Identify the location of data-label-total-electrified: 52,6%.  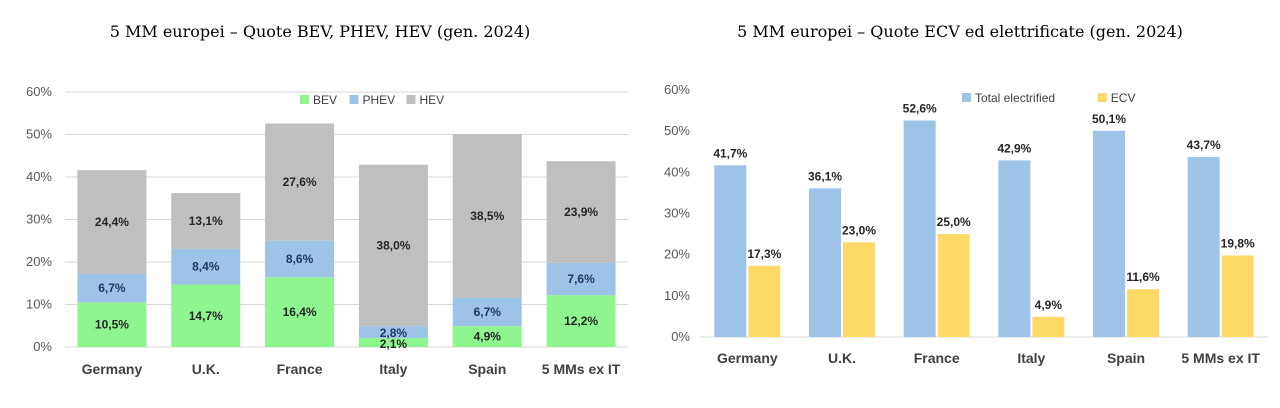
(920, 108).